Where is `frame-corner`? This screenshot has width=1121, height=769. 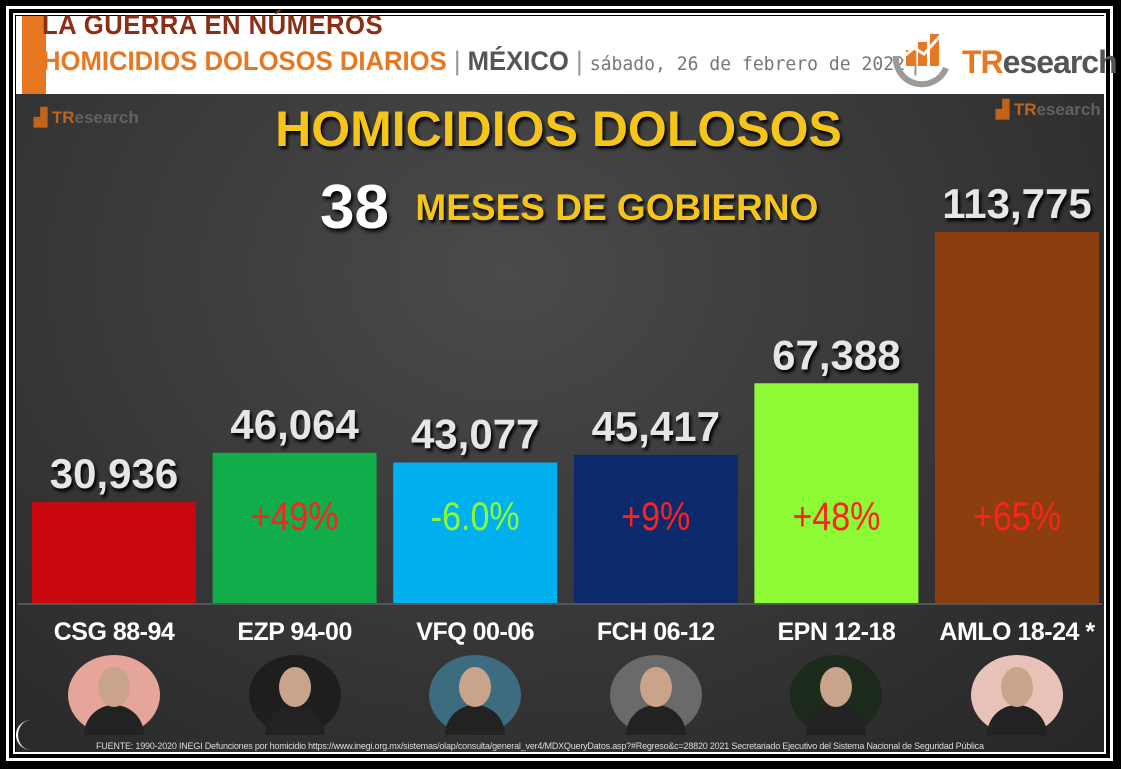 frame-corner is located at coordinates (24, 735).